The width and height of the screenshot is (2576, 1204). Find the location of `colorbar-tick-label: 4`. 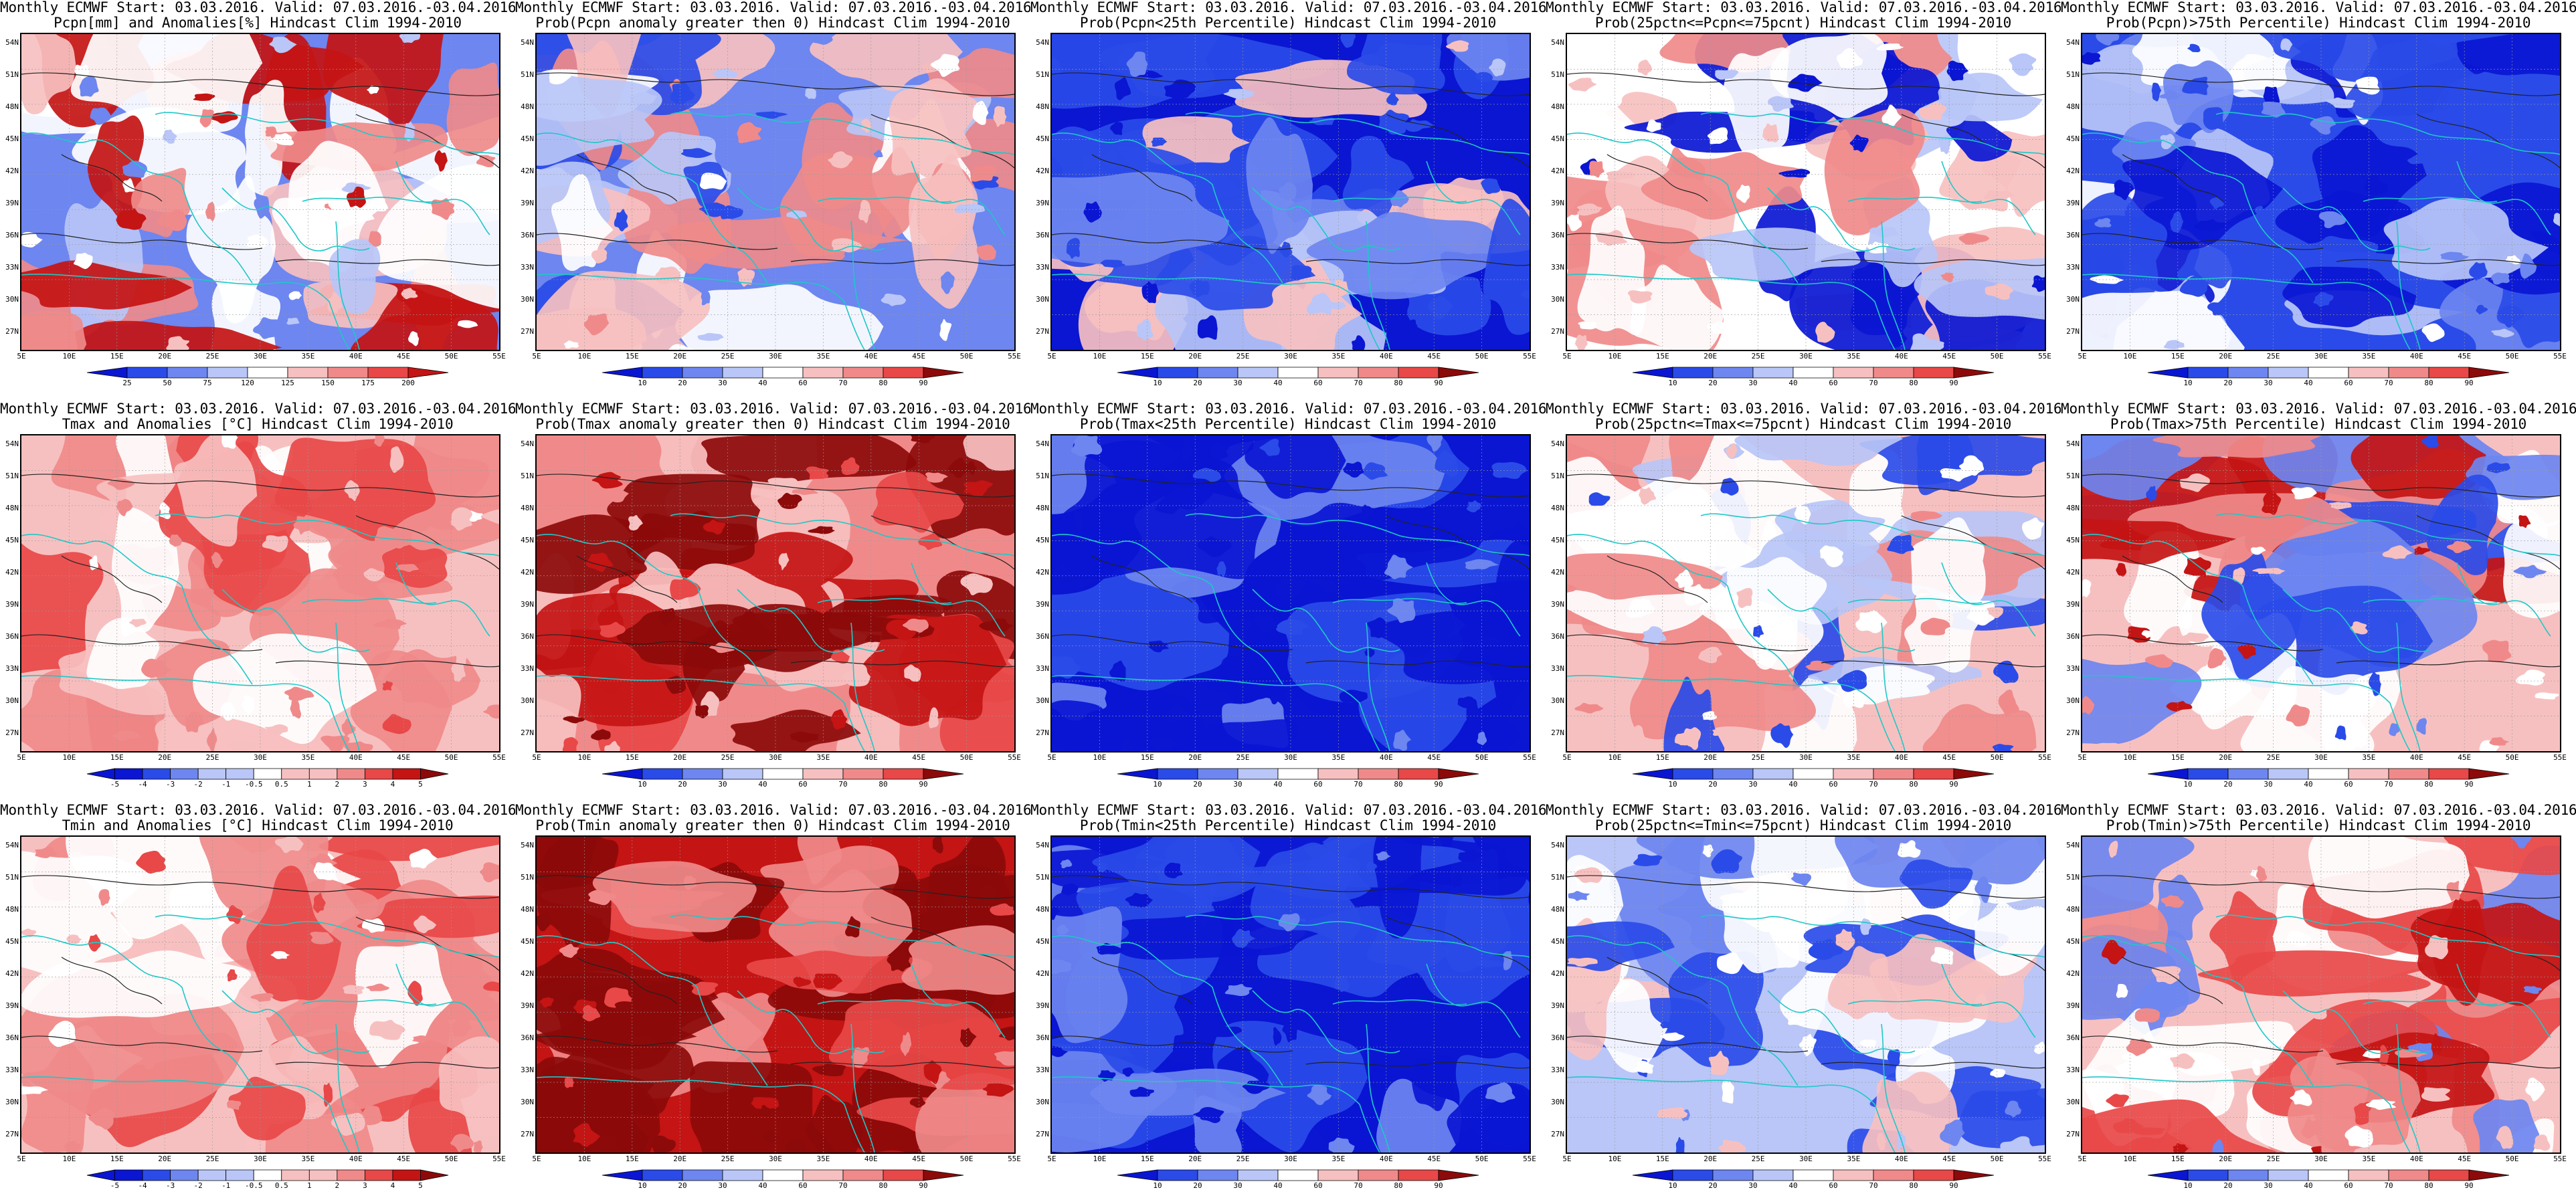

colorbar-tick-label: 4 is located at coordinates (392, 1185).